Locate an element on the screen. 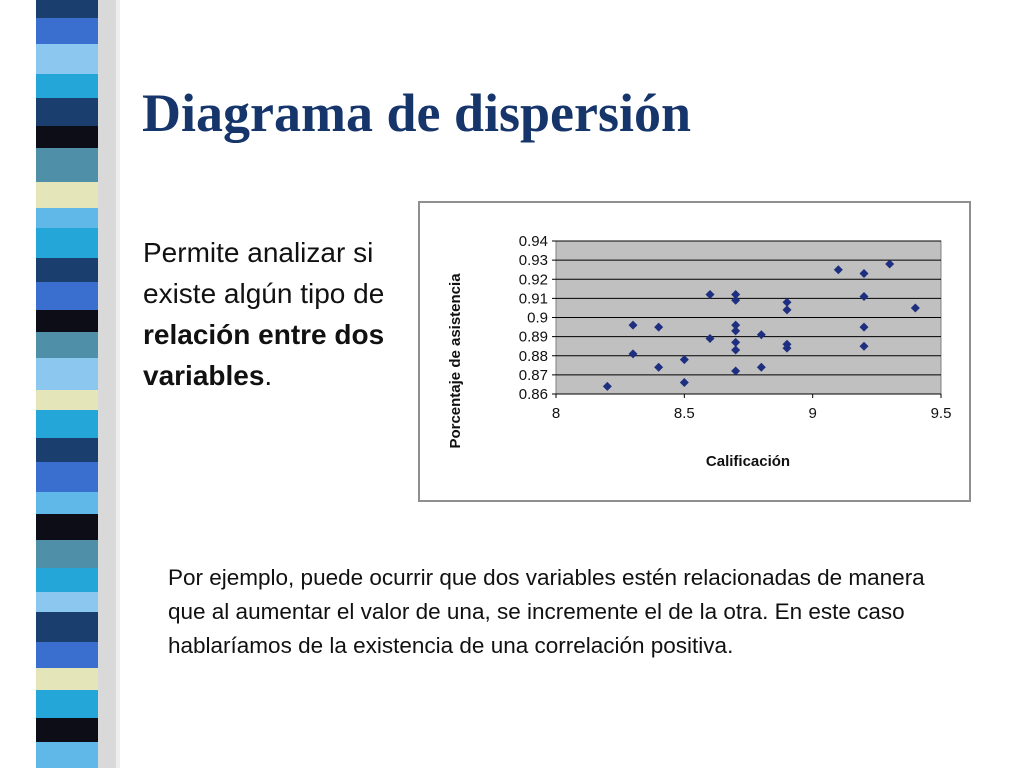 The height and width of the screenshot is (768, 1024). x-tick-label: 9.5 is located at coordinates (941, 413).